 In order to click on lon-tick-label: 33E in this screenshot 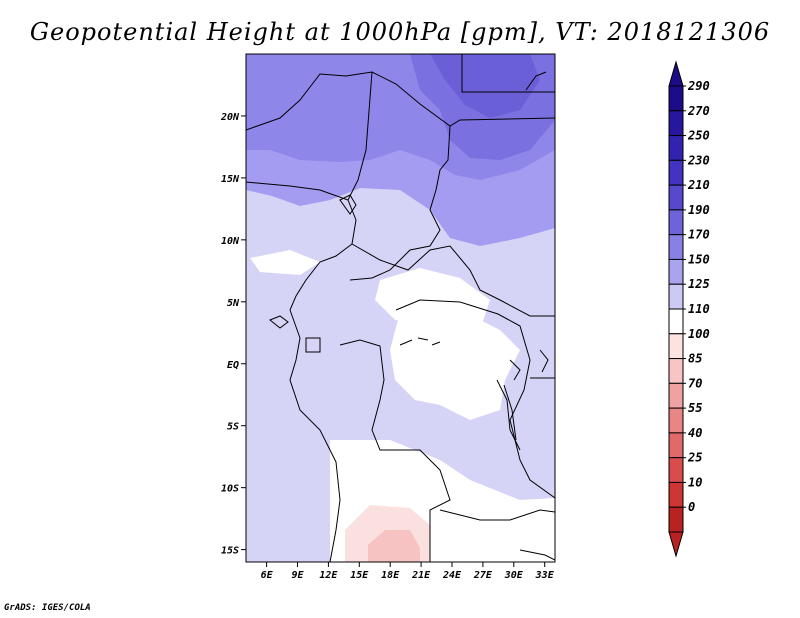, I will do `click(545, 575)`.